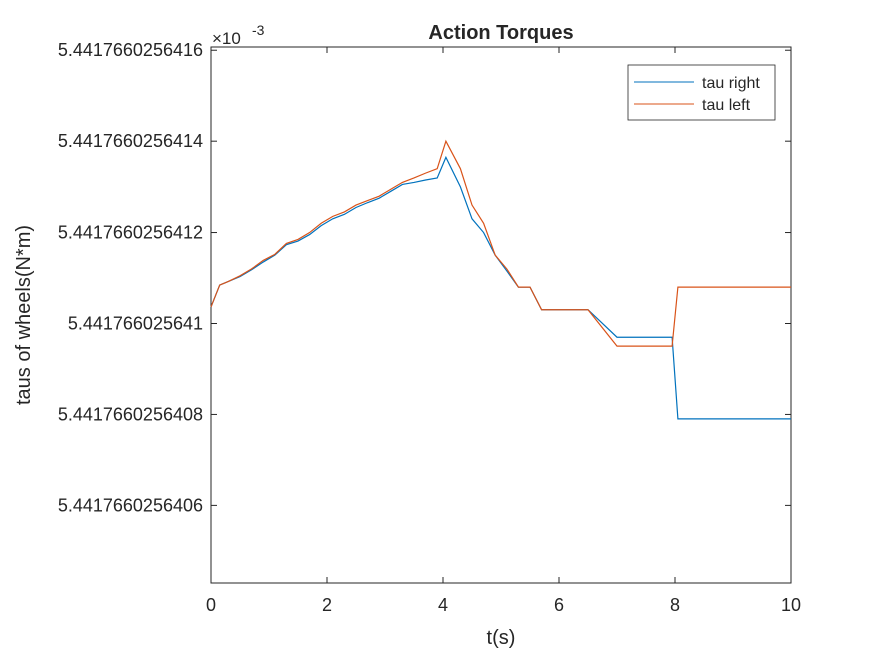 The image size is (875, 656). I want to click on y-tick-label: 5.4417660256412, so click(130, 233).